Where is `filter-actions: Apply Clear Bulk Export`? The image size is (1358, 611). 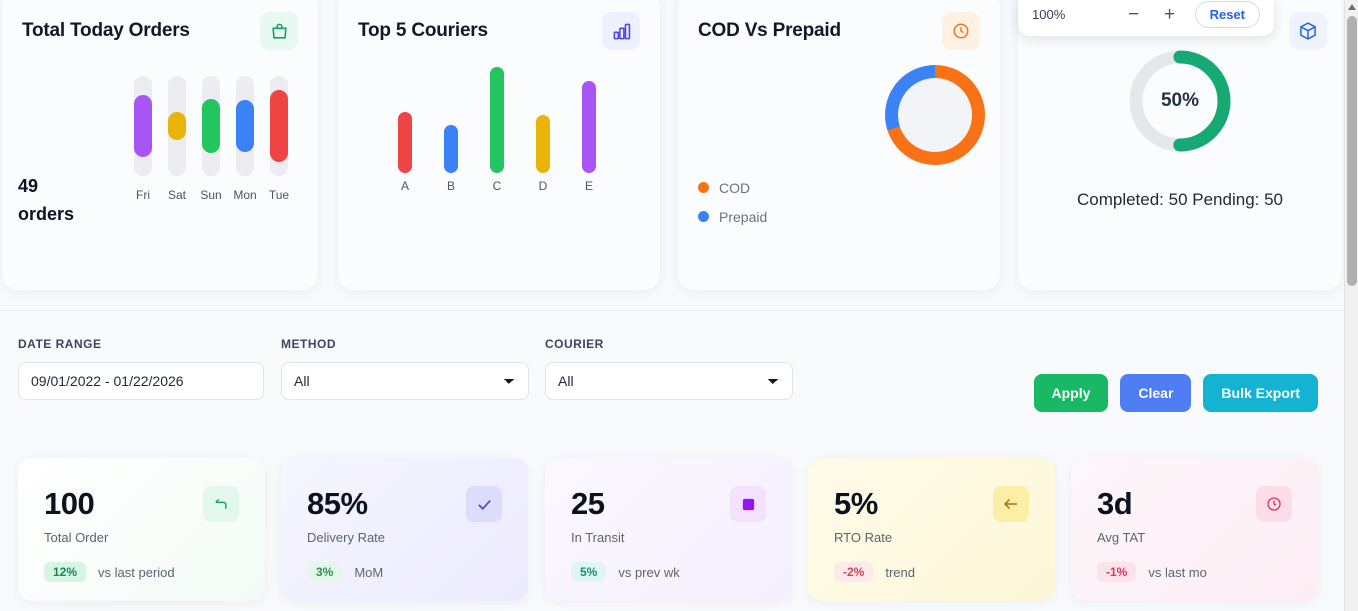
filter-actions: Apply Clear Bulk Export is located at coordinates (1175, 393).